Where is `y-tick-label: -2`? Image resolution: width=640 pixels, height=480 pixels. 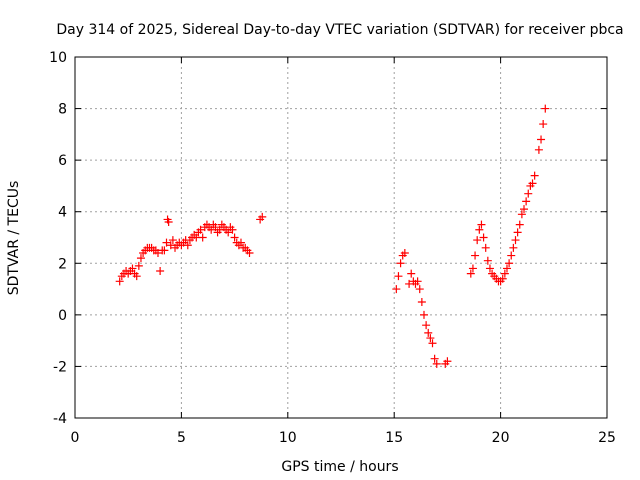
y-tick-label: -2 is located at coordinates (60, 367).